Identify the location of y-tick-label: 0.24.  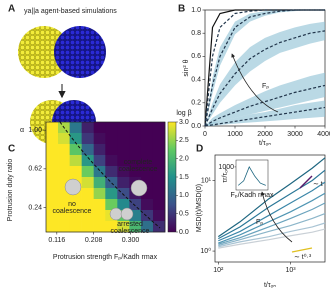
(35, 207).